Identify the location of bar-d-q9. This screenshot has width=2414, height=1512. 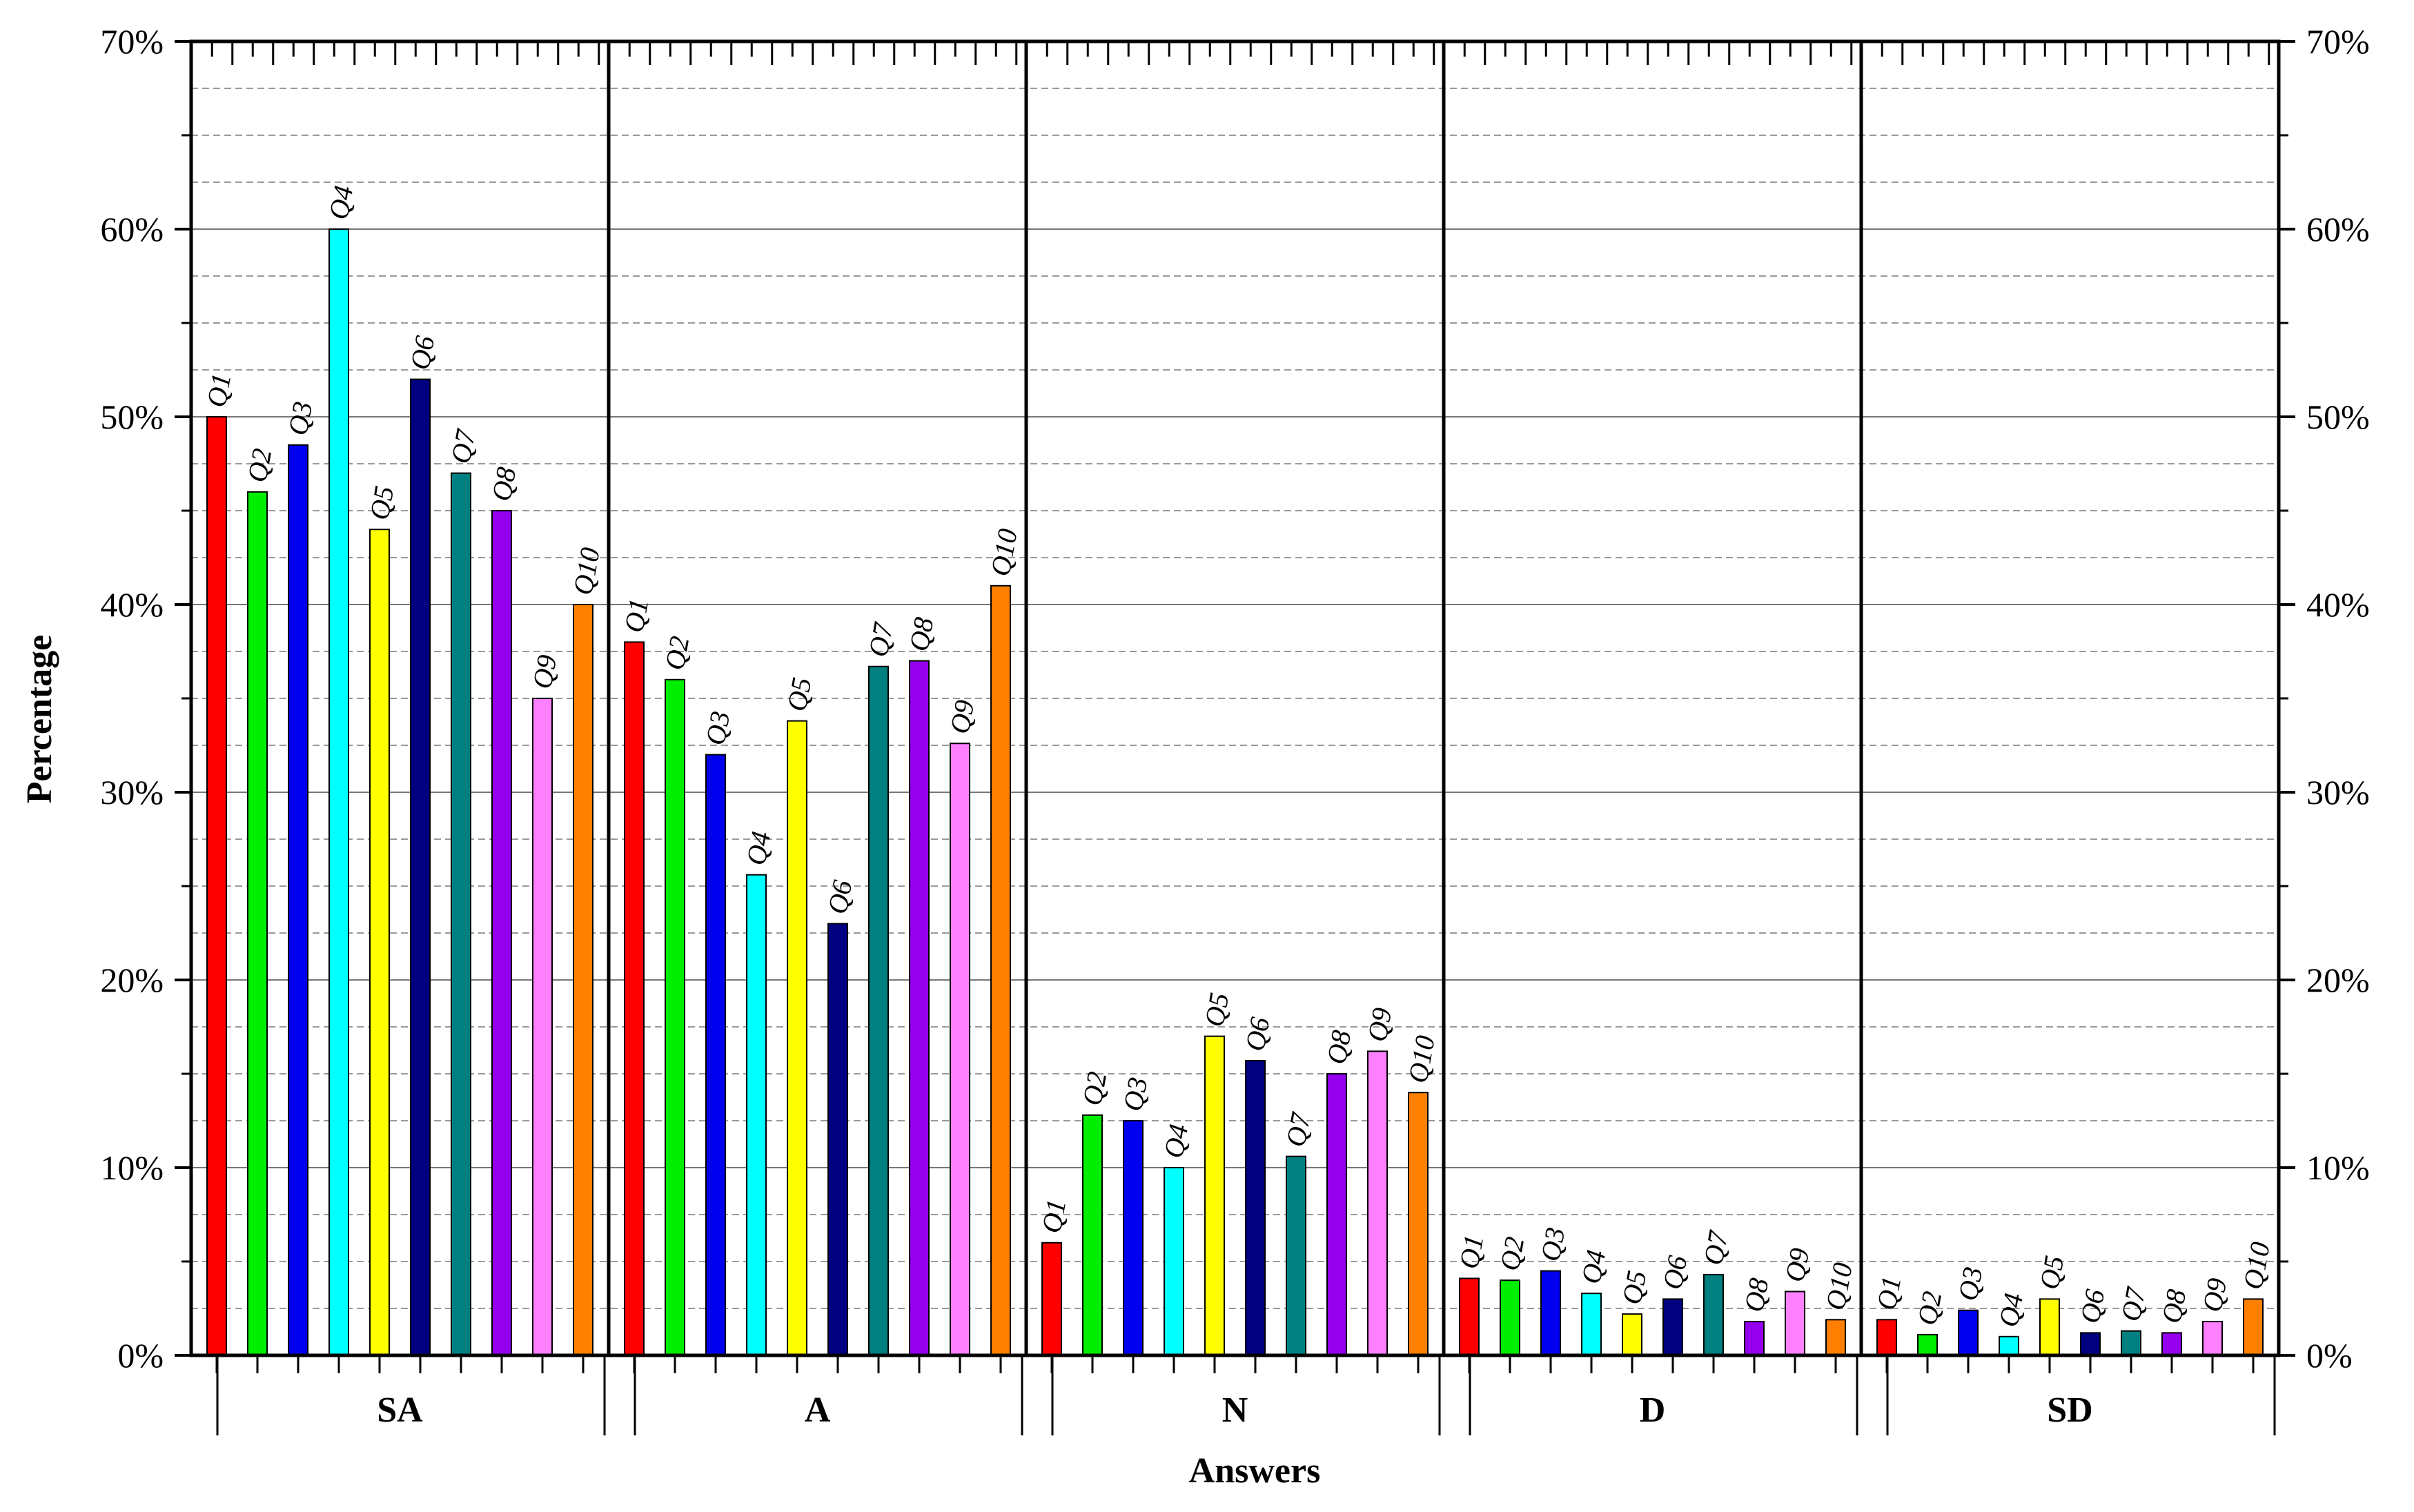
(1795, 1323).